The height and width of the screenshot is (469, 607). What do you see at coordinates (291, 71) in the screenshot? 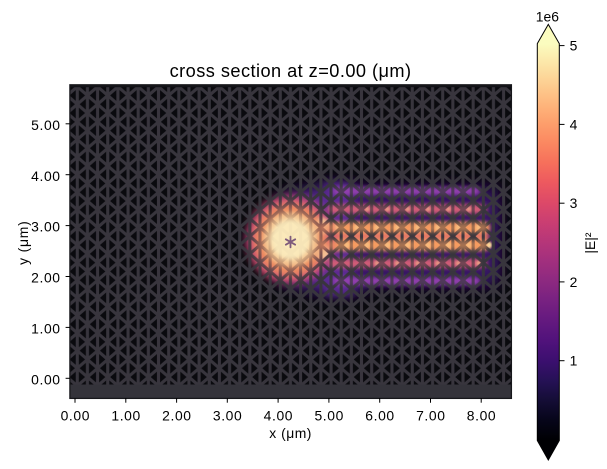
I see `svg-text: cross section at z=0.00 (μm)` at bounding box center [291, 71].